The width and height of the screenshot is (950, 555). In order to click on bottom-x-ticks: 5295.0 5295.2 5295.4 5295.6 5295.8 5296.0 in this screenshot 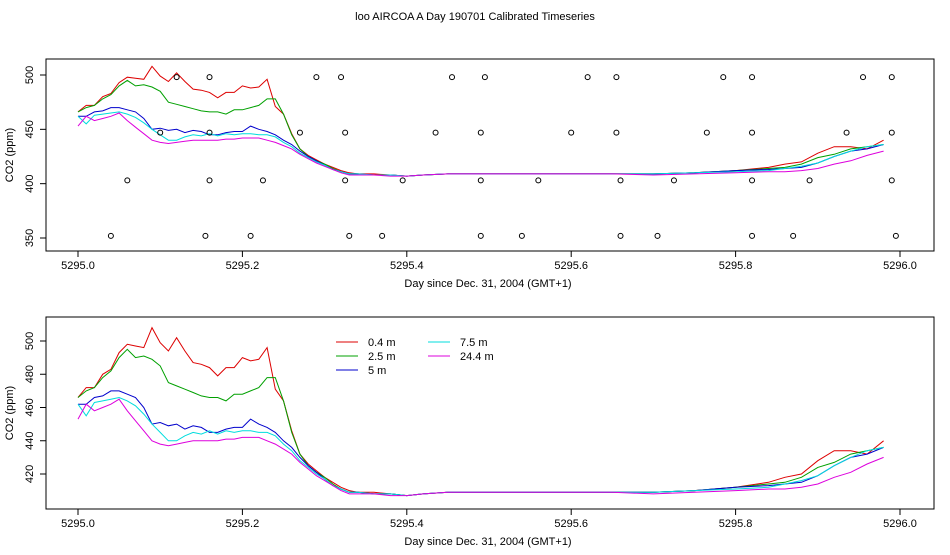, I will do `click(489, 519)`.